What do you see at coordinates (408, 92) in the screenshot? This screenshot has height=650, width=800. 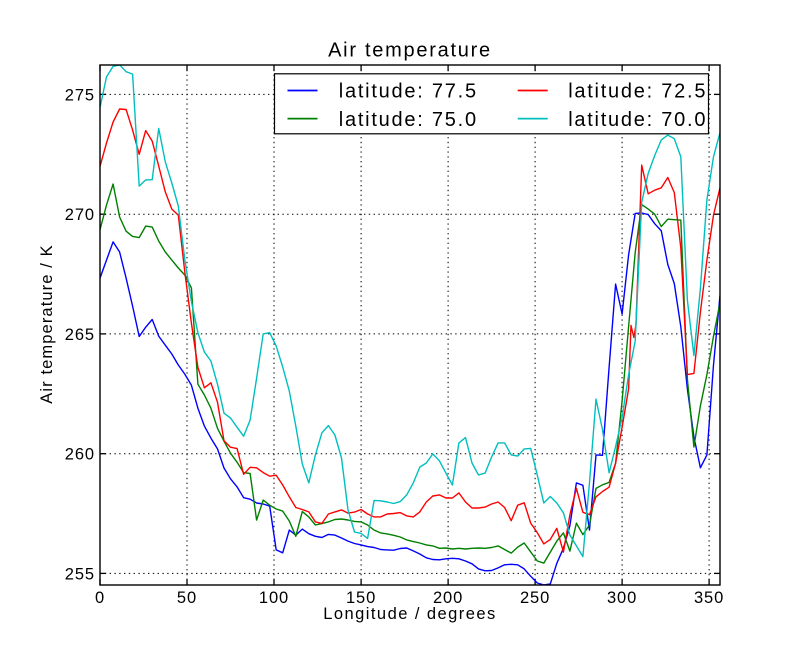 I see `svg-text: latitude: 77.5` at bounding box center [408, 92].